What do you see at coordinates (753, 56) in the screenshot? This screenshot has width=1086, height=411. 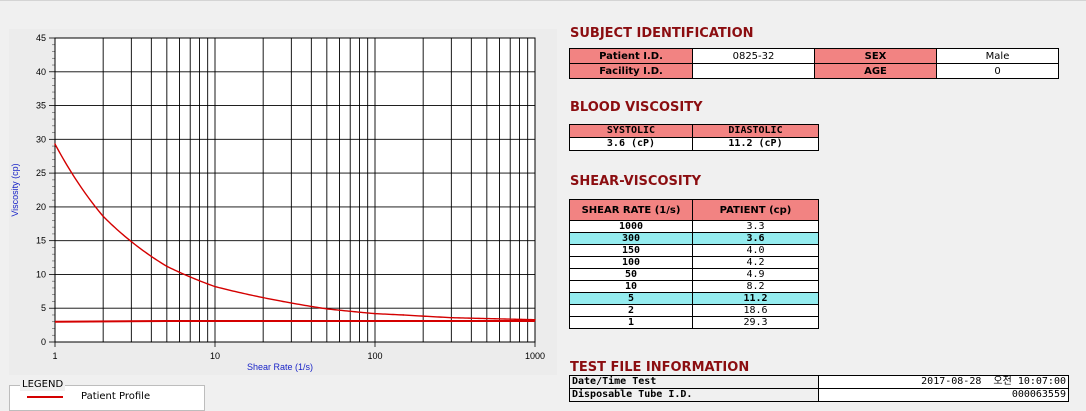 I see `patient-id-value: 0825-32` at bounding box center [753, 56].